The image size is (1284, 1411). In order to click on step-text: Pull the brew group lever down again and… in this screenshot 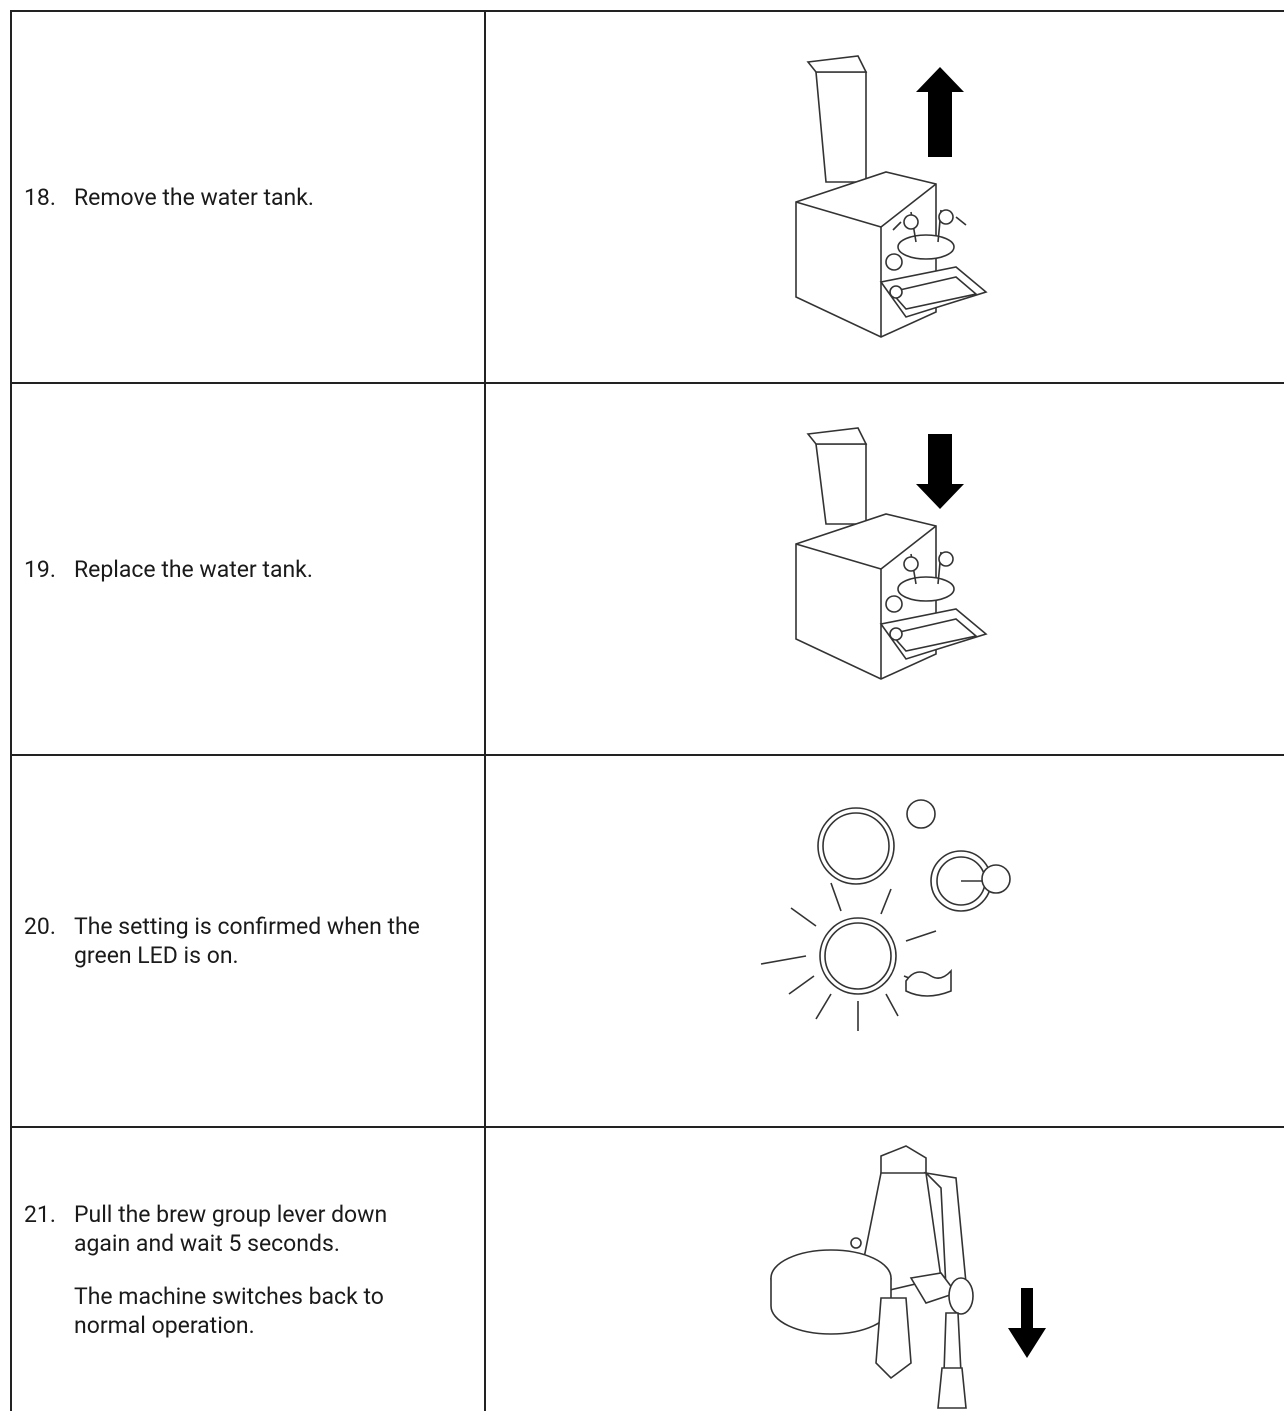, I will do `click(259, 1270)`.